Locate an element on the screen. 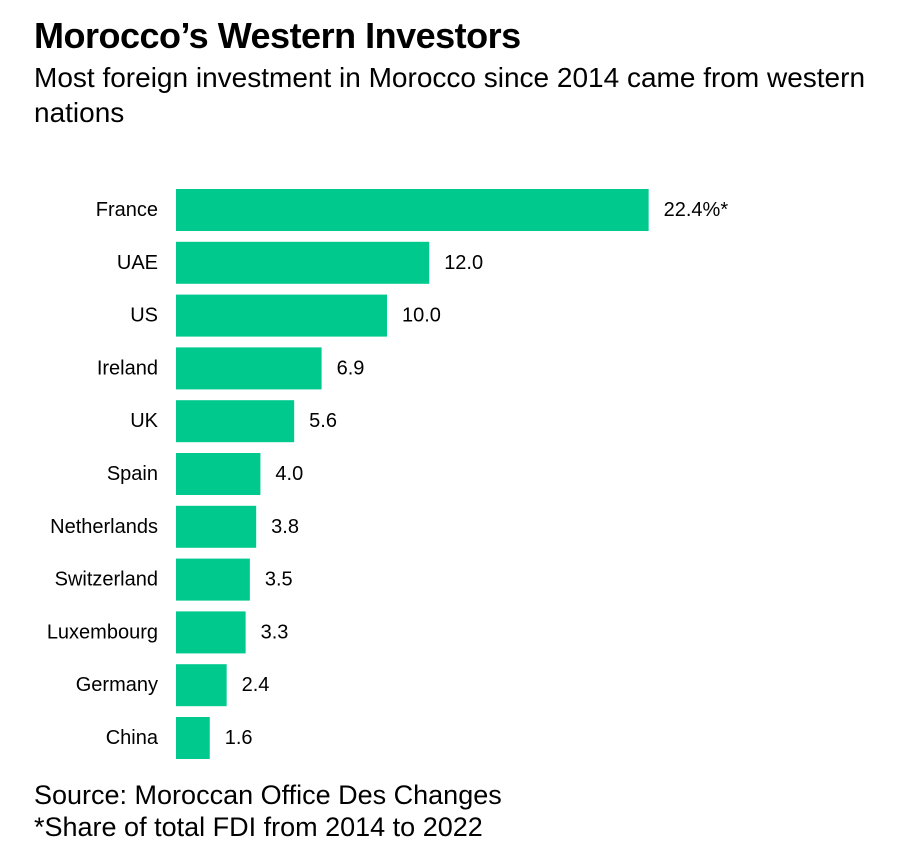 This screenshot has width=900, height=866. chart-title: Morocco’s Western Investors is located at coordinates (277, 35).